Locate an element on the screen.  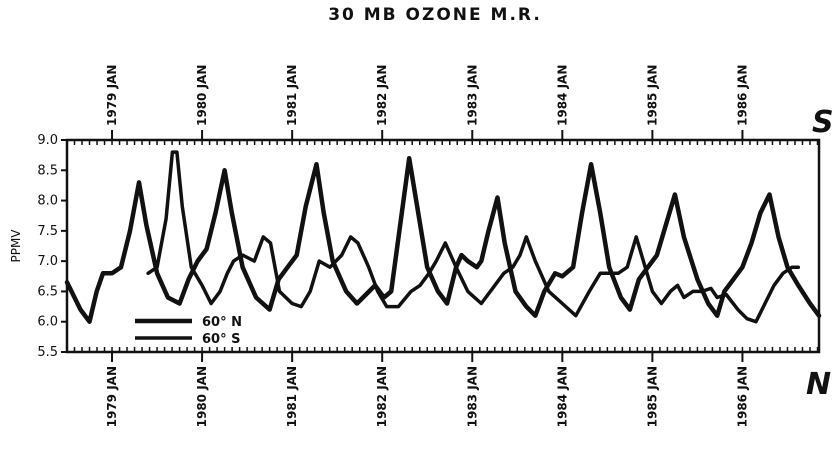
y-axis-ticks: 5.5 6.0 6.5 7.0 7.5 8.0 8.5 9.0 is located at coordinates (52, 246).